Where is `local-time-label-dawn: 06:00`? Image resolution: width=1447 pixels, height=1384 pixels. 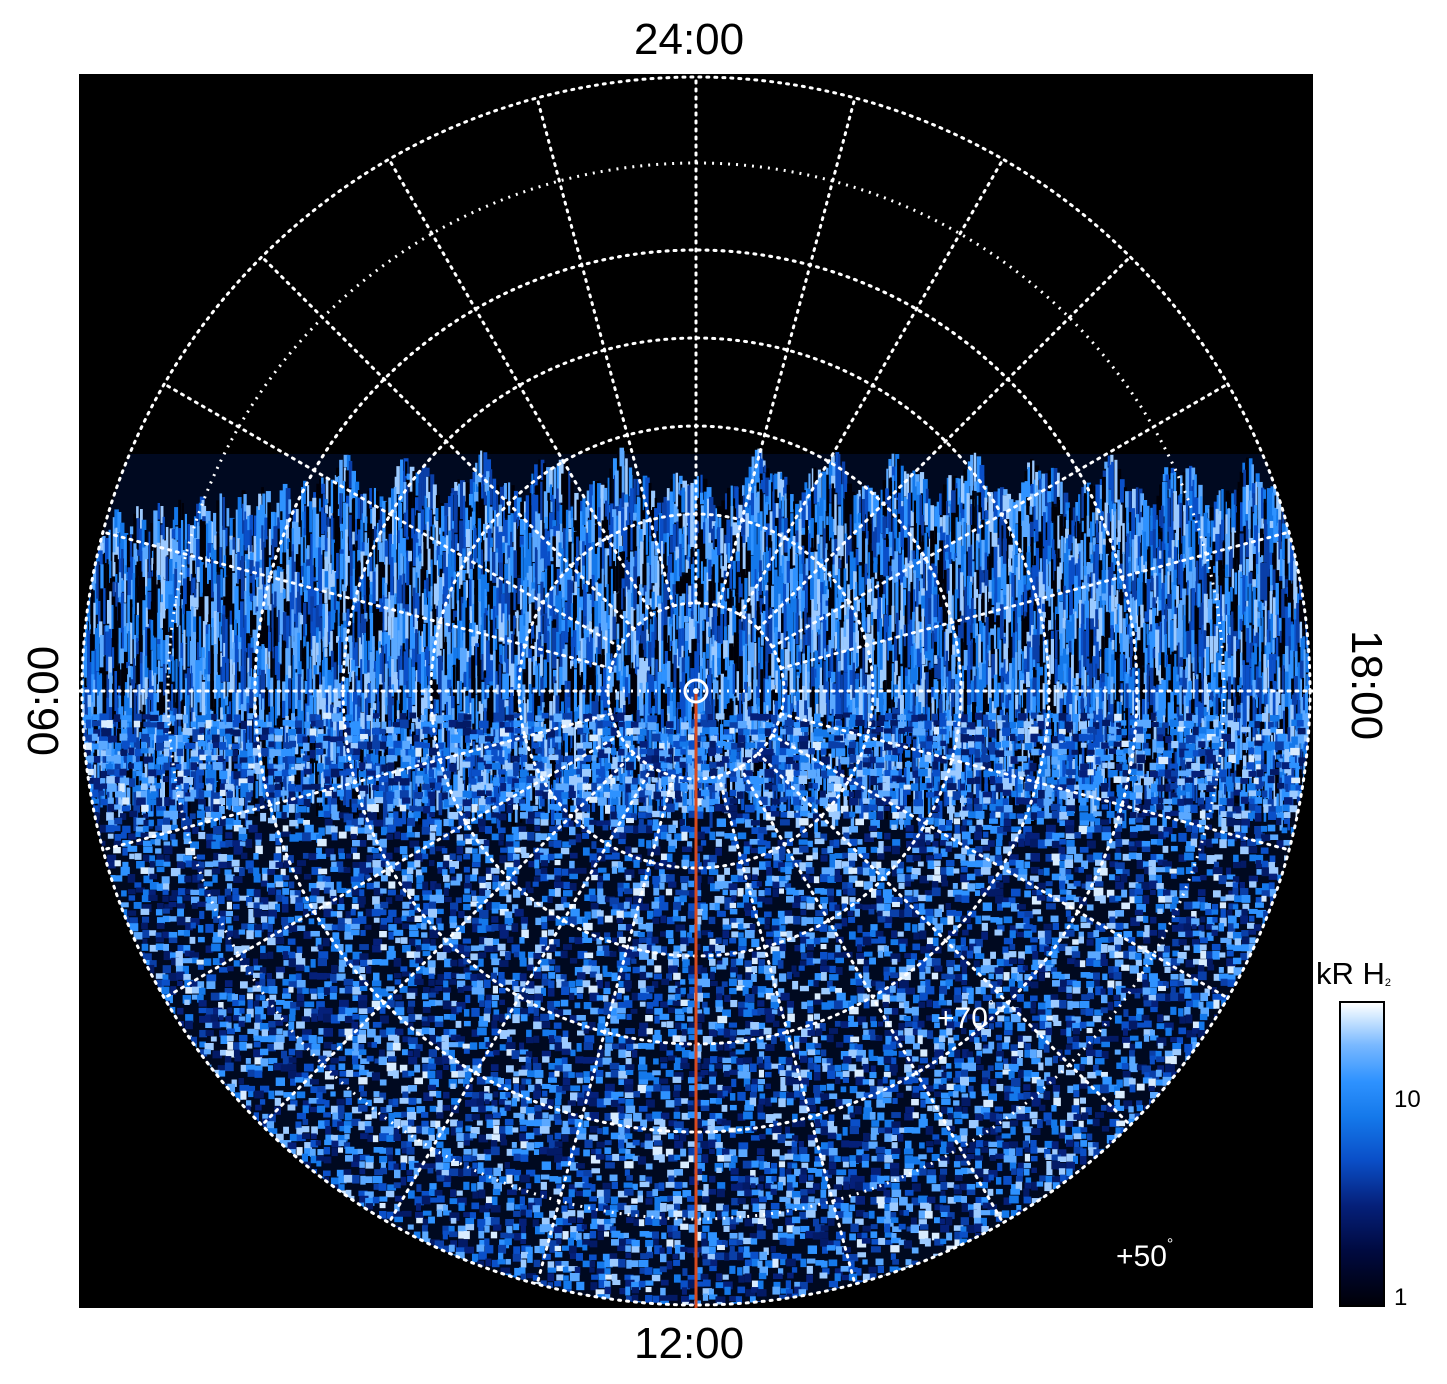 local-time-label-dawn: 06:00 is located at coordinates (44, 701).